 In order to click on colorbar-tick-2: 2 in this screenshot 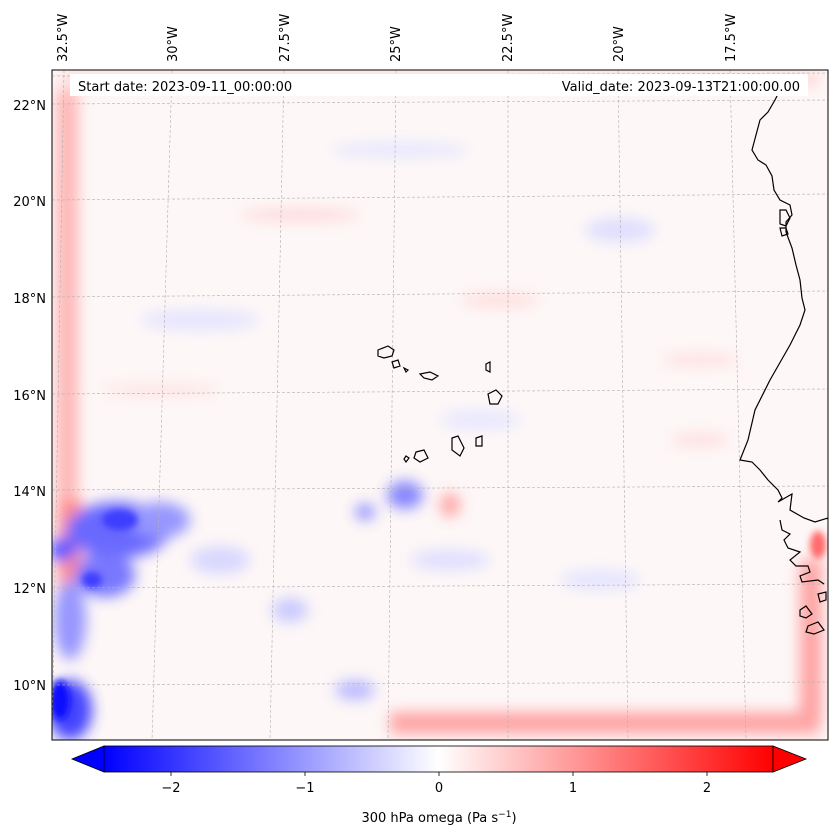, I will do `click(707, 788)`.